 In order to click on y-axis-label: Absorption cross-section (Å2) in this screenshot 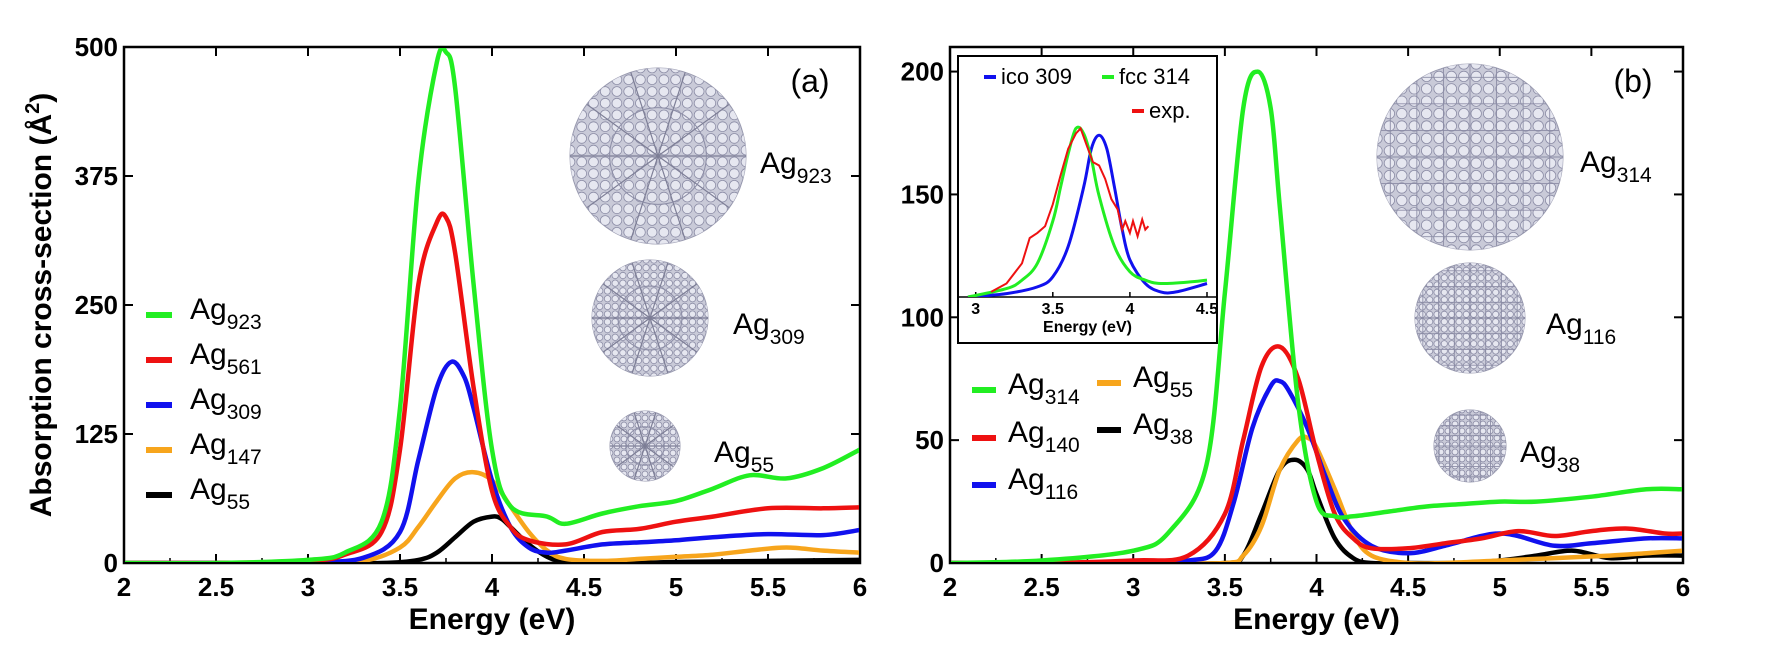, I will do `click(40, 305)`.